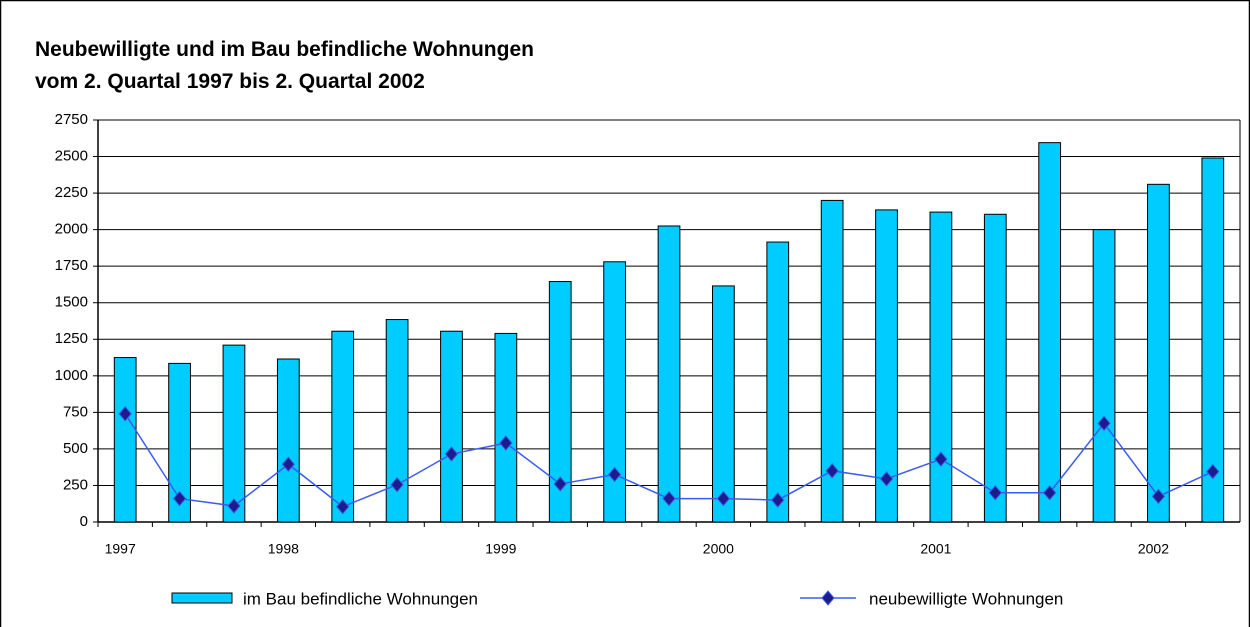 Image resolution: width=1250 pixels, height=627 pixels. What do you see at coordinates (71, 192) in the screenshot?
I see `y-tick-label: 2250` at bounding box center [71, 192].